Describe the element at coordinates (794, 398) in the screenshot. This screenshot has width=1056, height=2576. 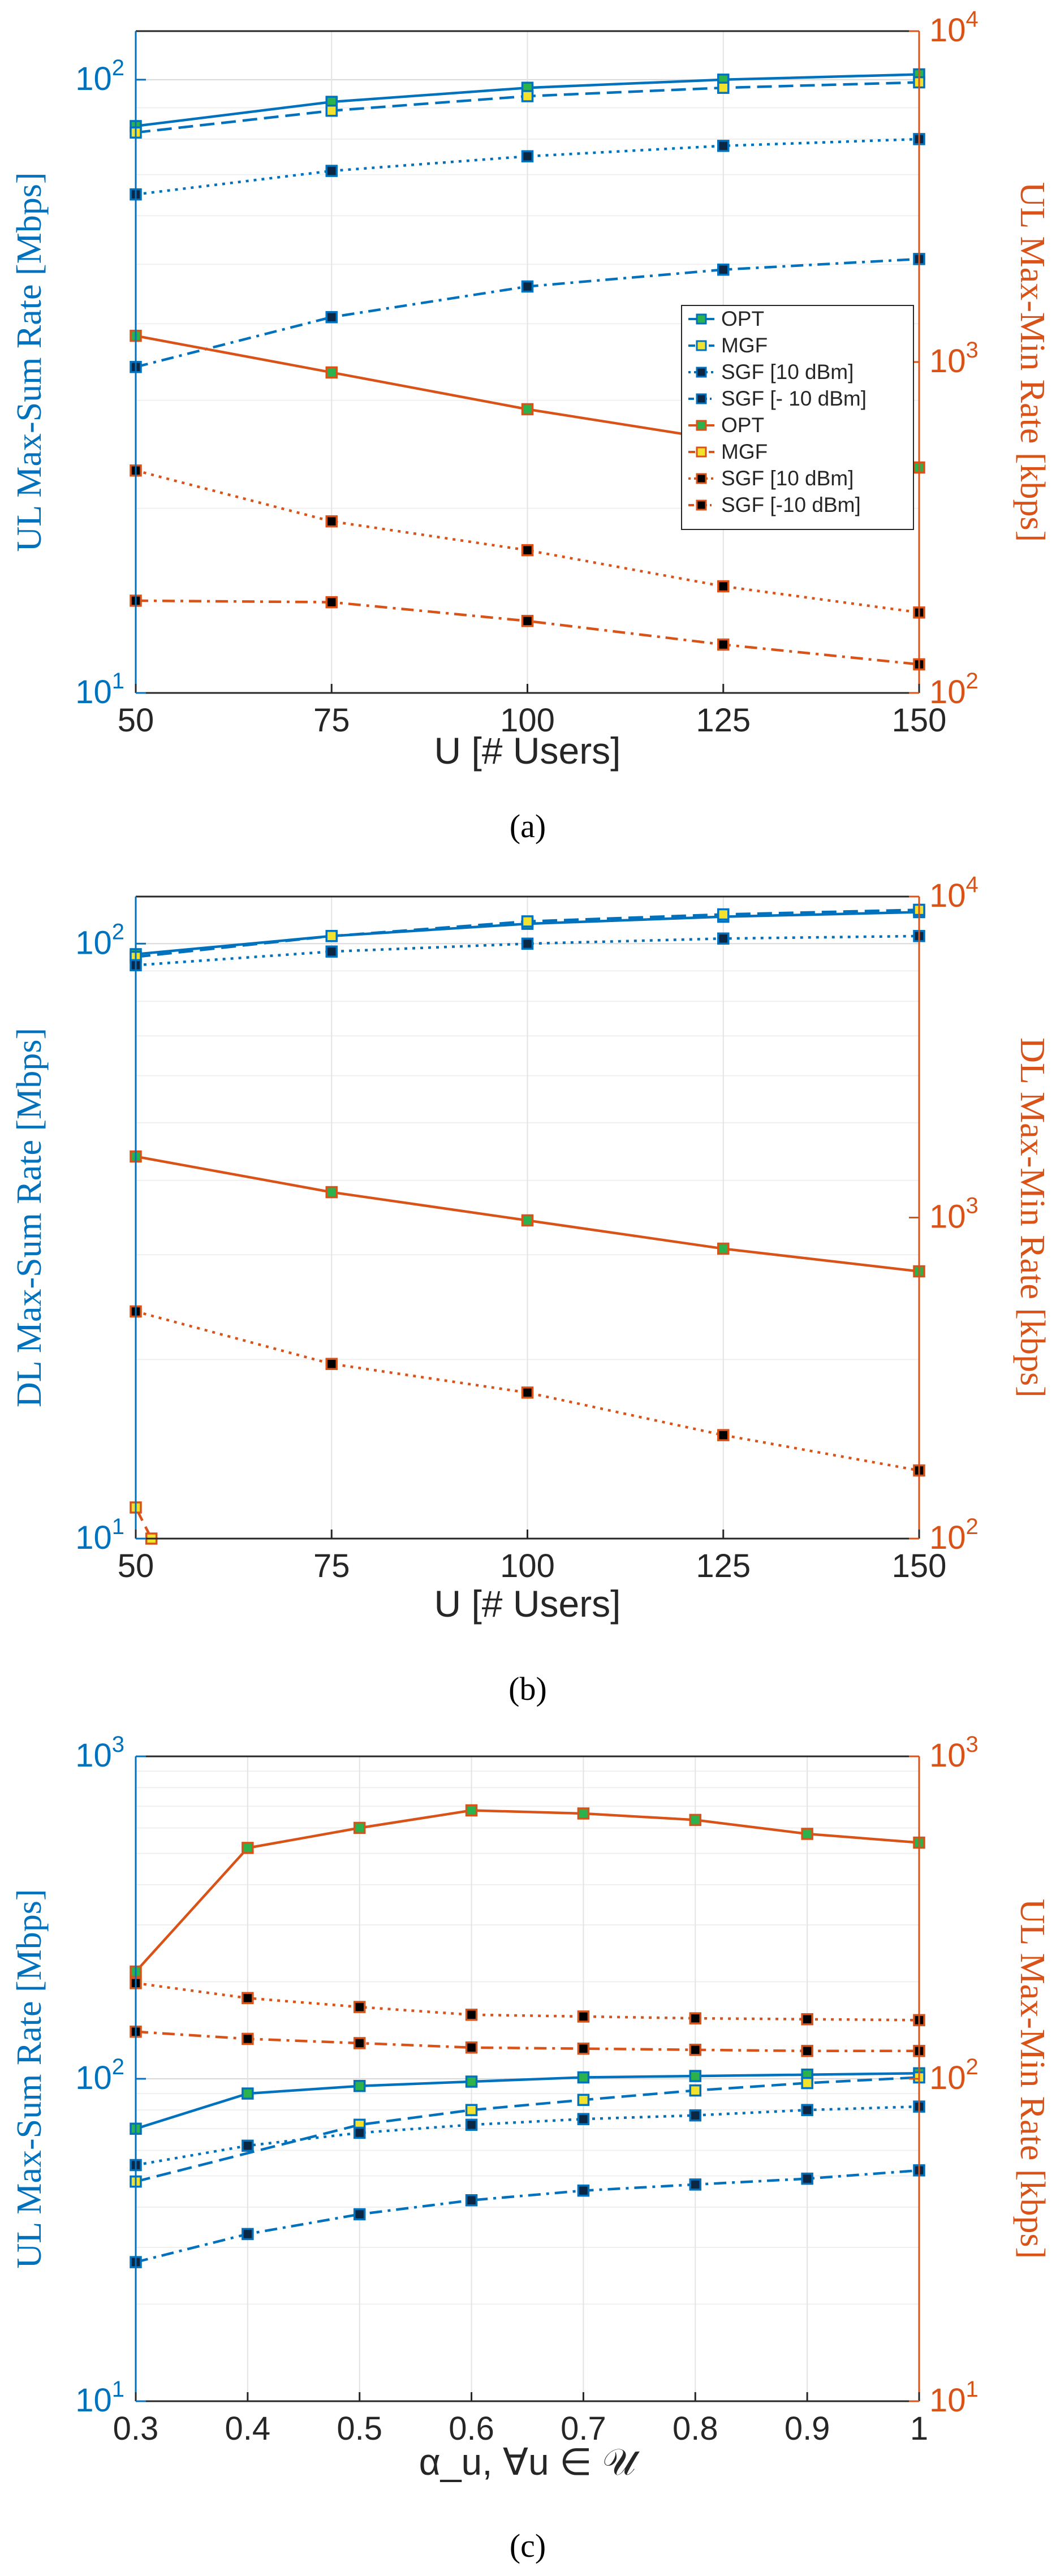
I see `legend-label: SGF [- 10 dBm]` at that location.